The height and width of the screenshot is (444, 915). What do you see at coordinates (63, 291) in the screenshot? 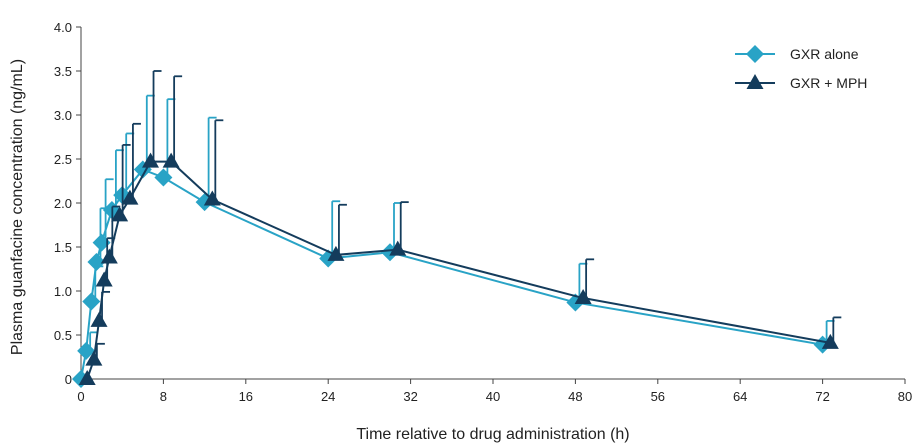
I see `y-tick-label: 1.0` at bounding box center [63, 291].